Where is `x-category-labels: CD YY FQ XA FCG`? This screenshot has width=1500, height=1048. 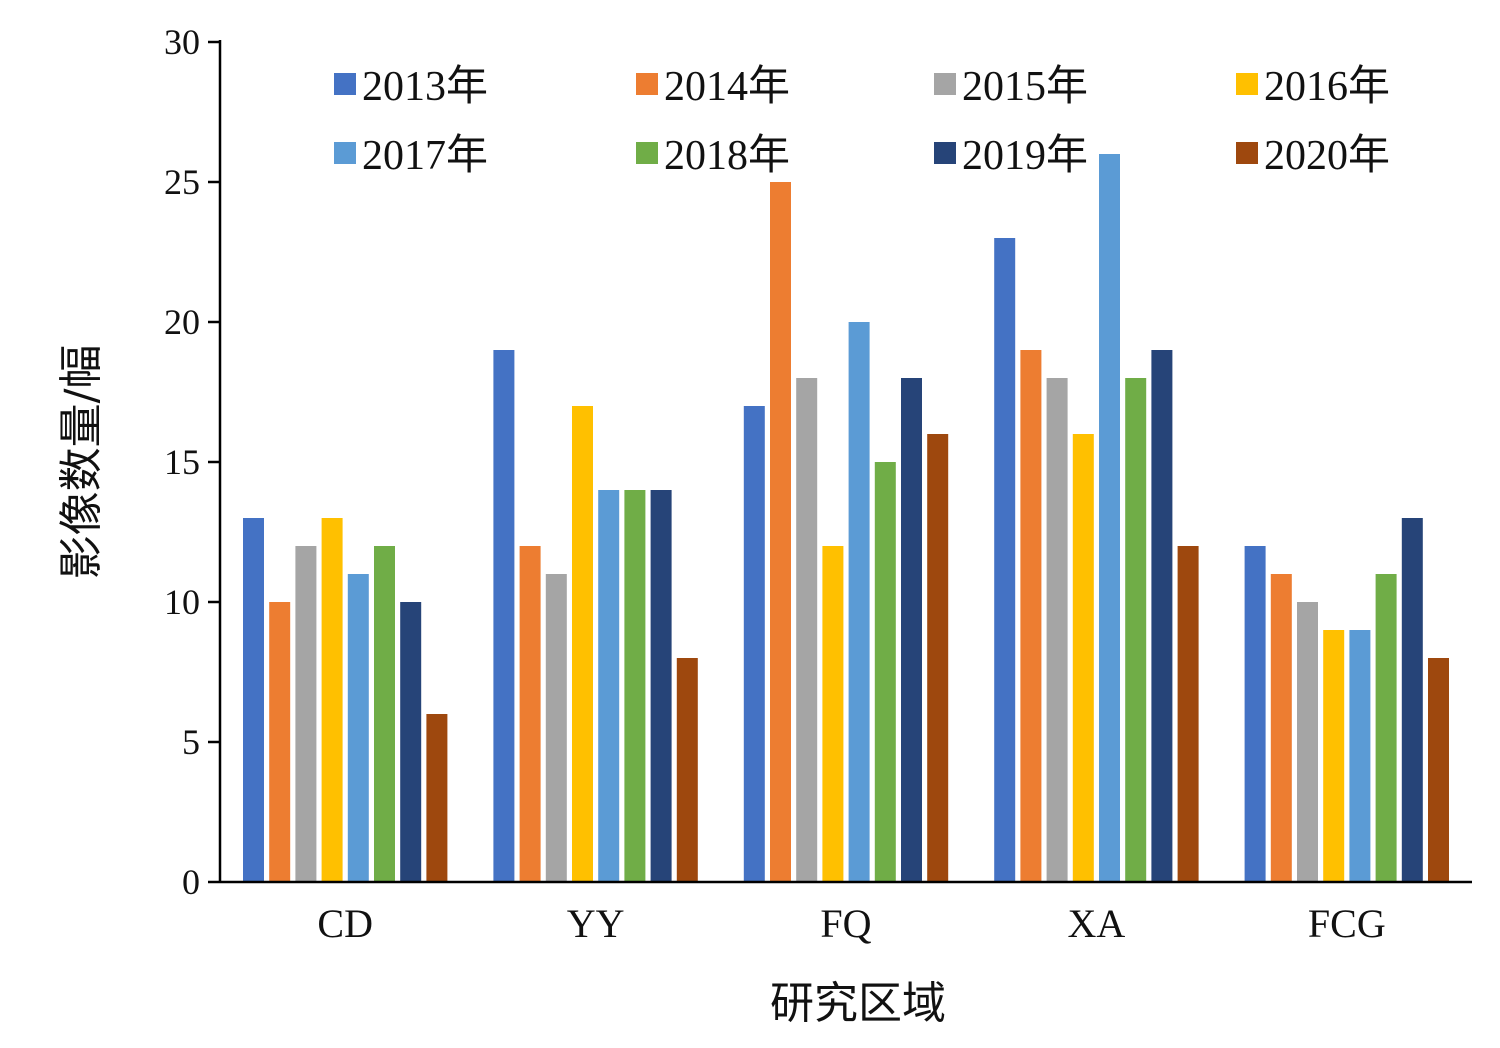 x-category-labels: CD YY FQ XA FCG is located at coordinates (851, 923).